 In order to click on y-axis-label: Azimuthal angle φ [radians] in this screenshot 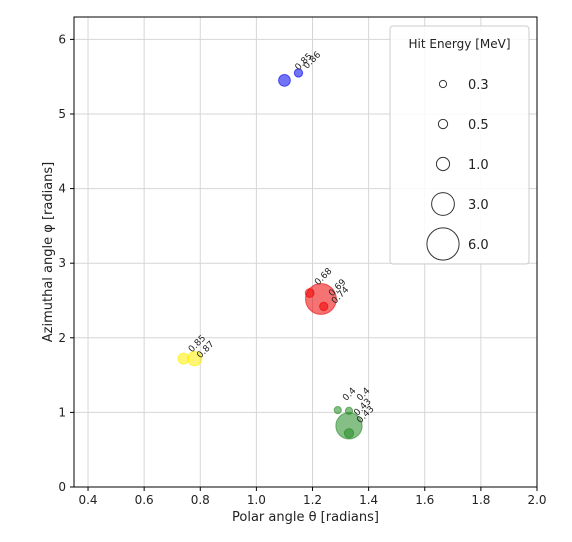, I will do `click(48, 252)`.